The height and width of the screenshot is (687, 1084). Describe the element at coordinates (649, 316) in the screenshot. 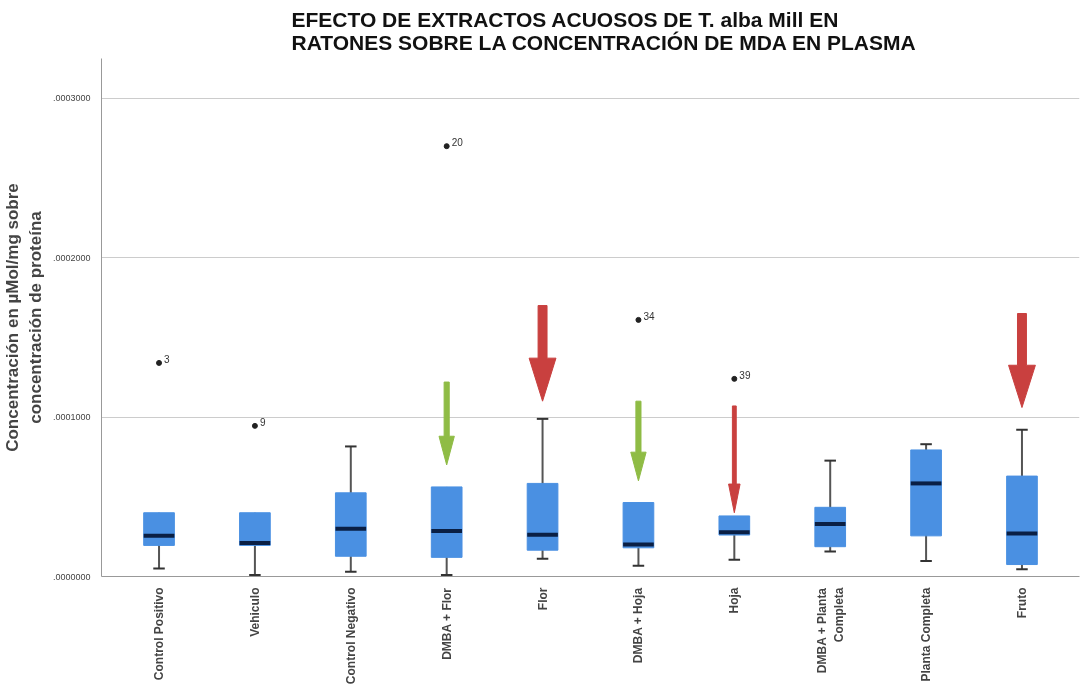

I see `annotation: 34` at that location.